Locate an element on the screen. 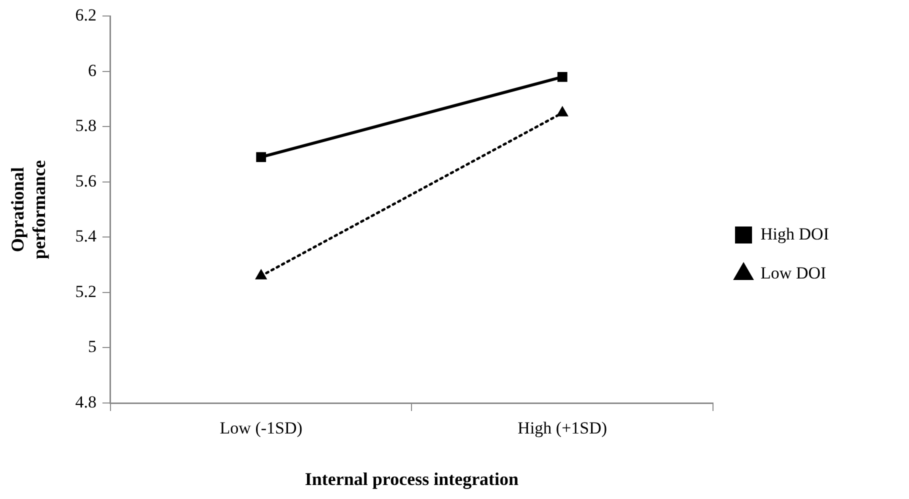 This screenshot has height=499, width=909. y-tick-label: 5.4 is located at coordinates (86, 236).